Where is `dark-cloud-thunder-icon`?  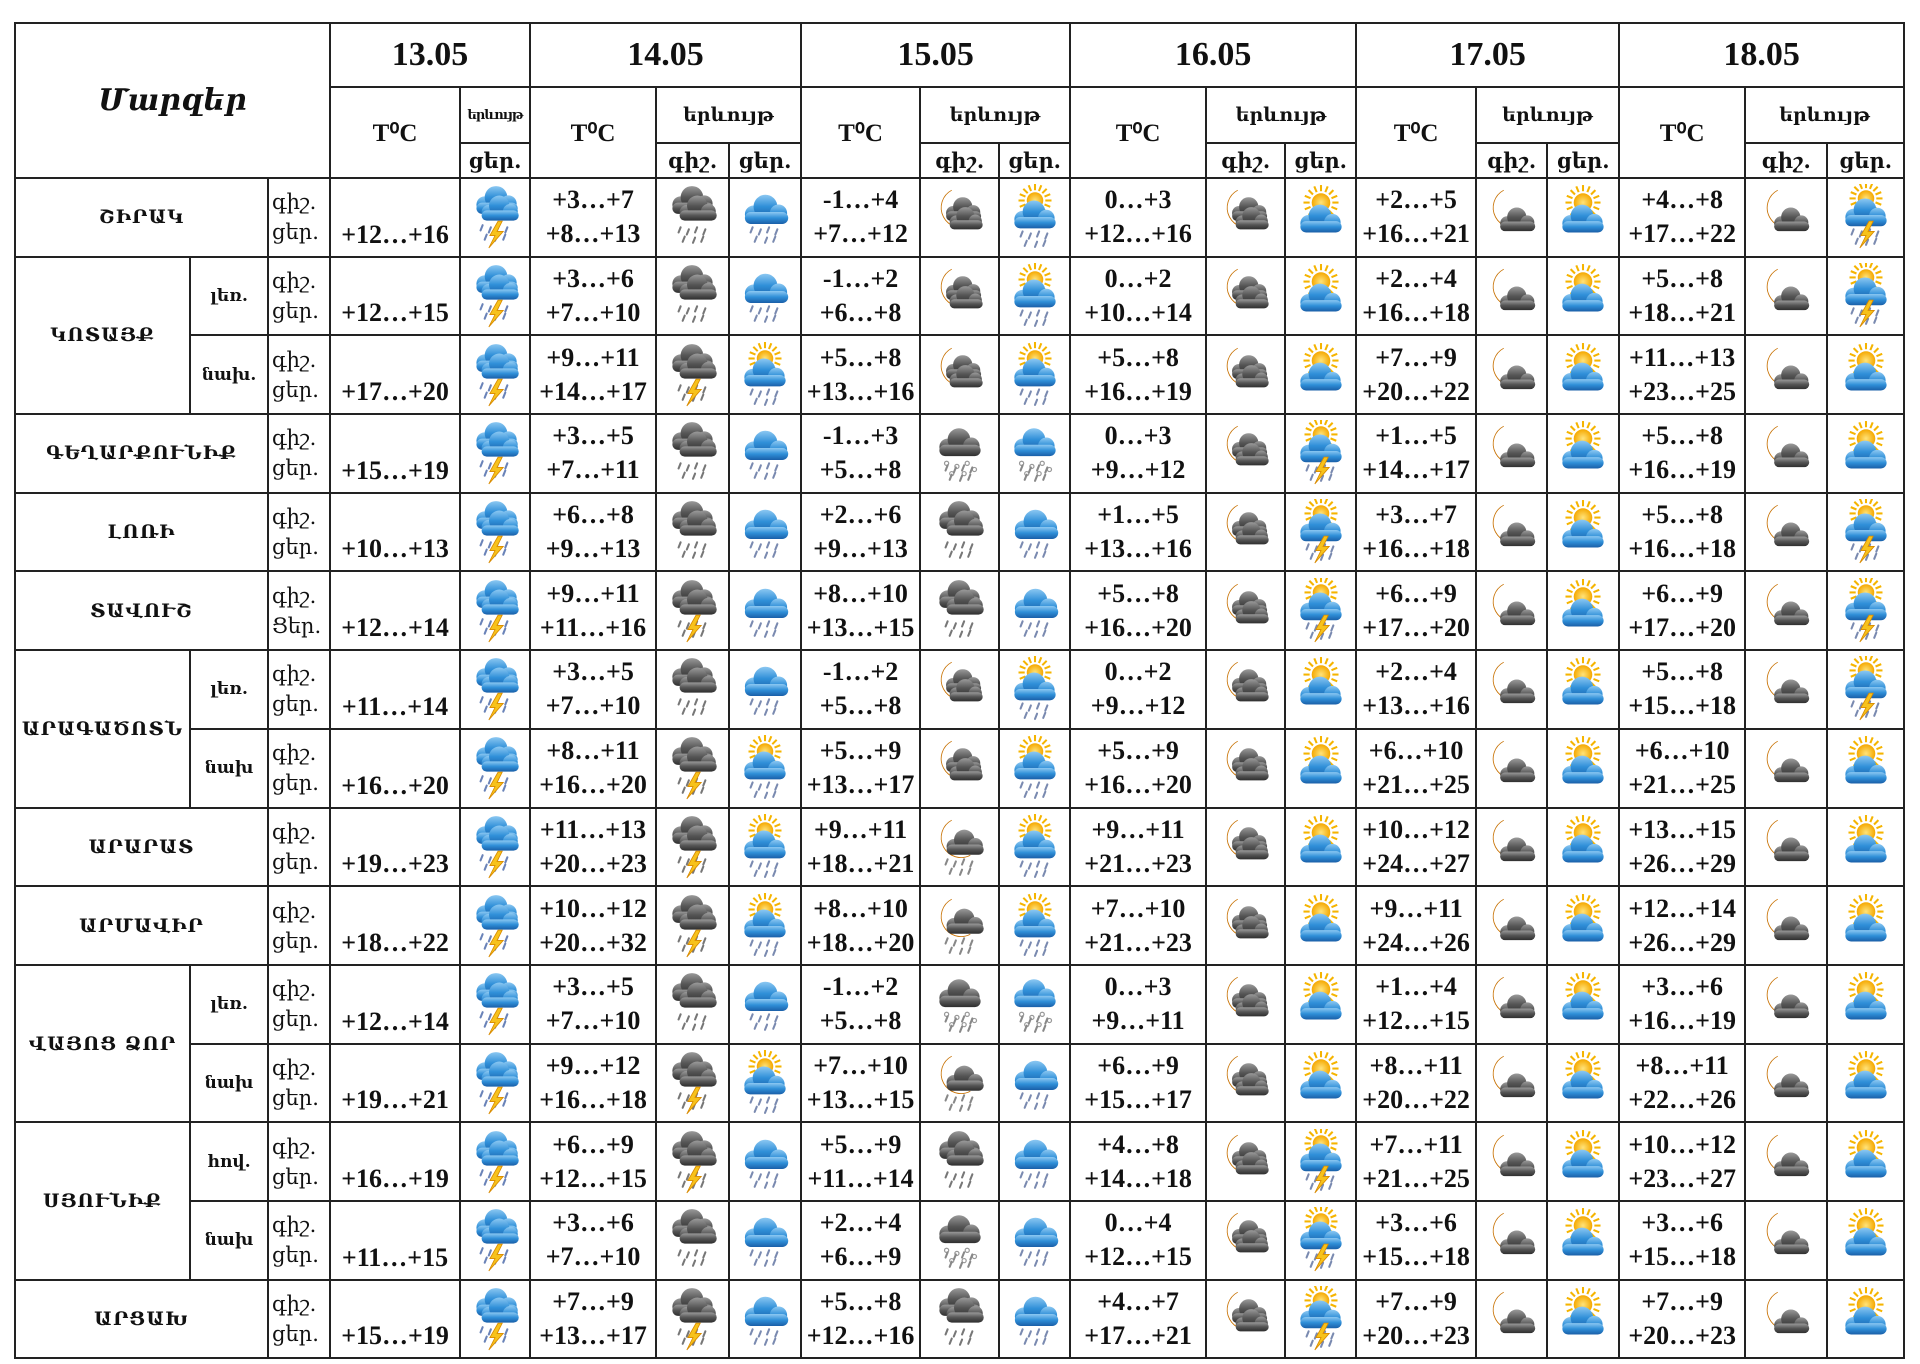 dark-cloud-thunder-icon is located at coordinates (694, 768).